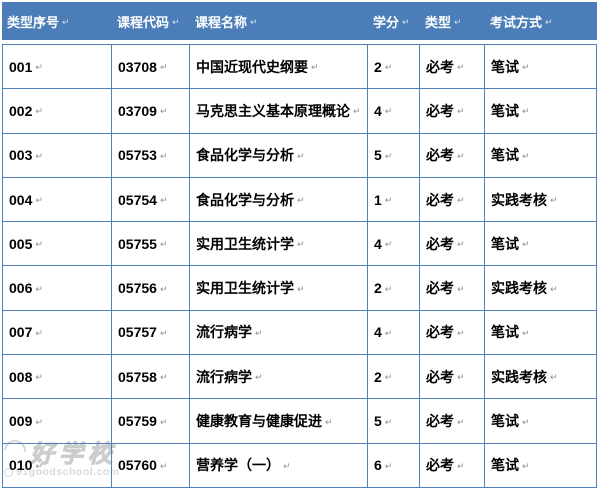  I want to click on cell-value: 05755, so click(137, 243).